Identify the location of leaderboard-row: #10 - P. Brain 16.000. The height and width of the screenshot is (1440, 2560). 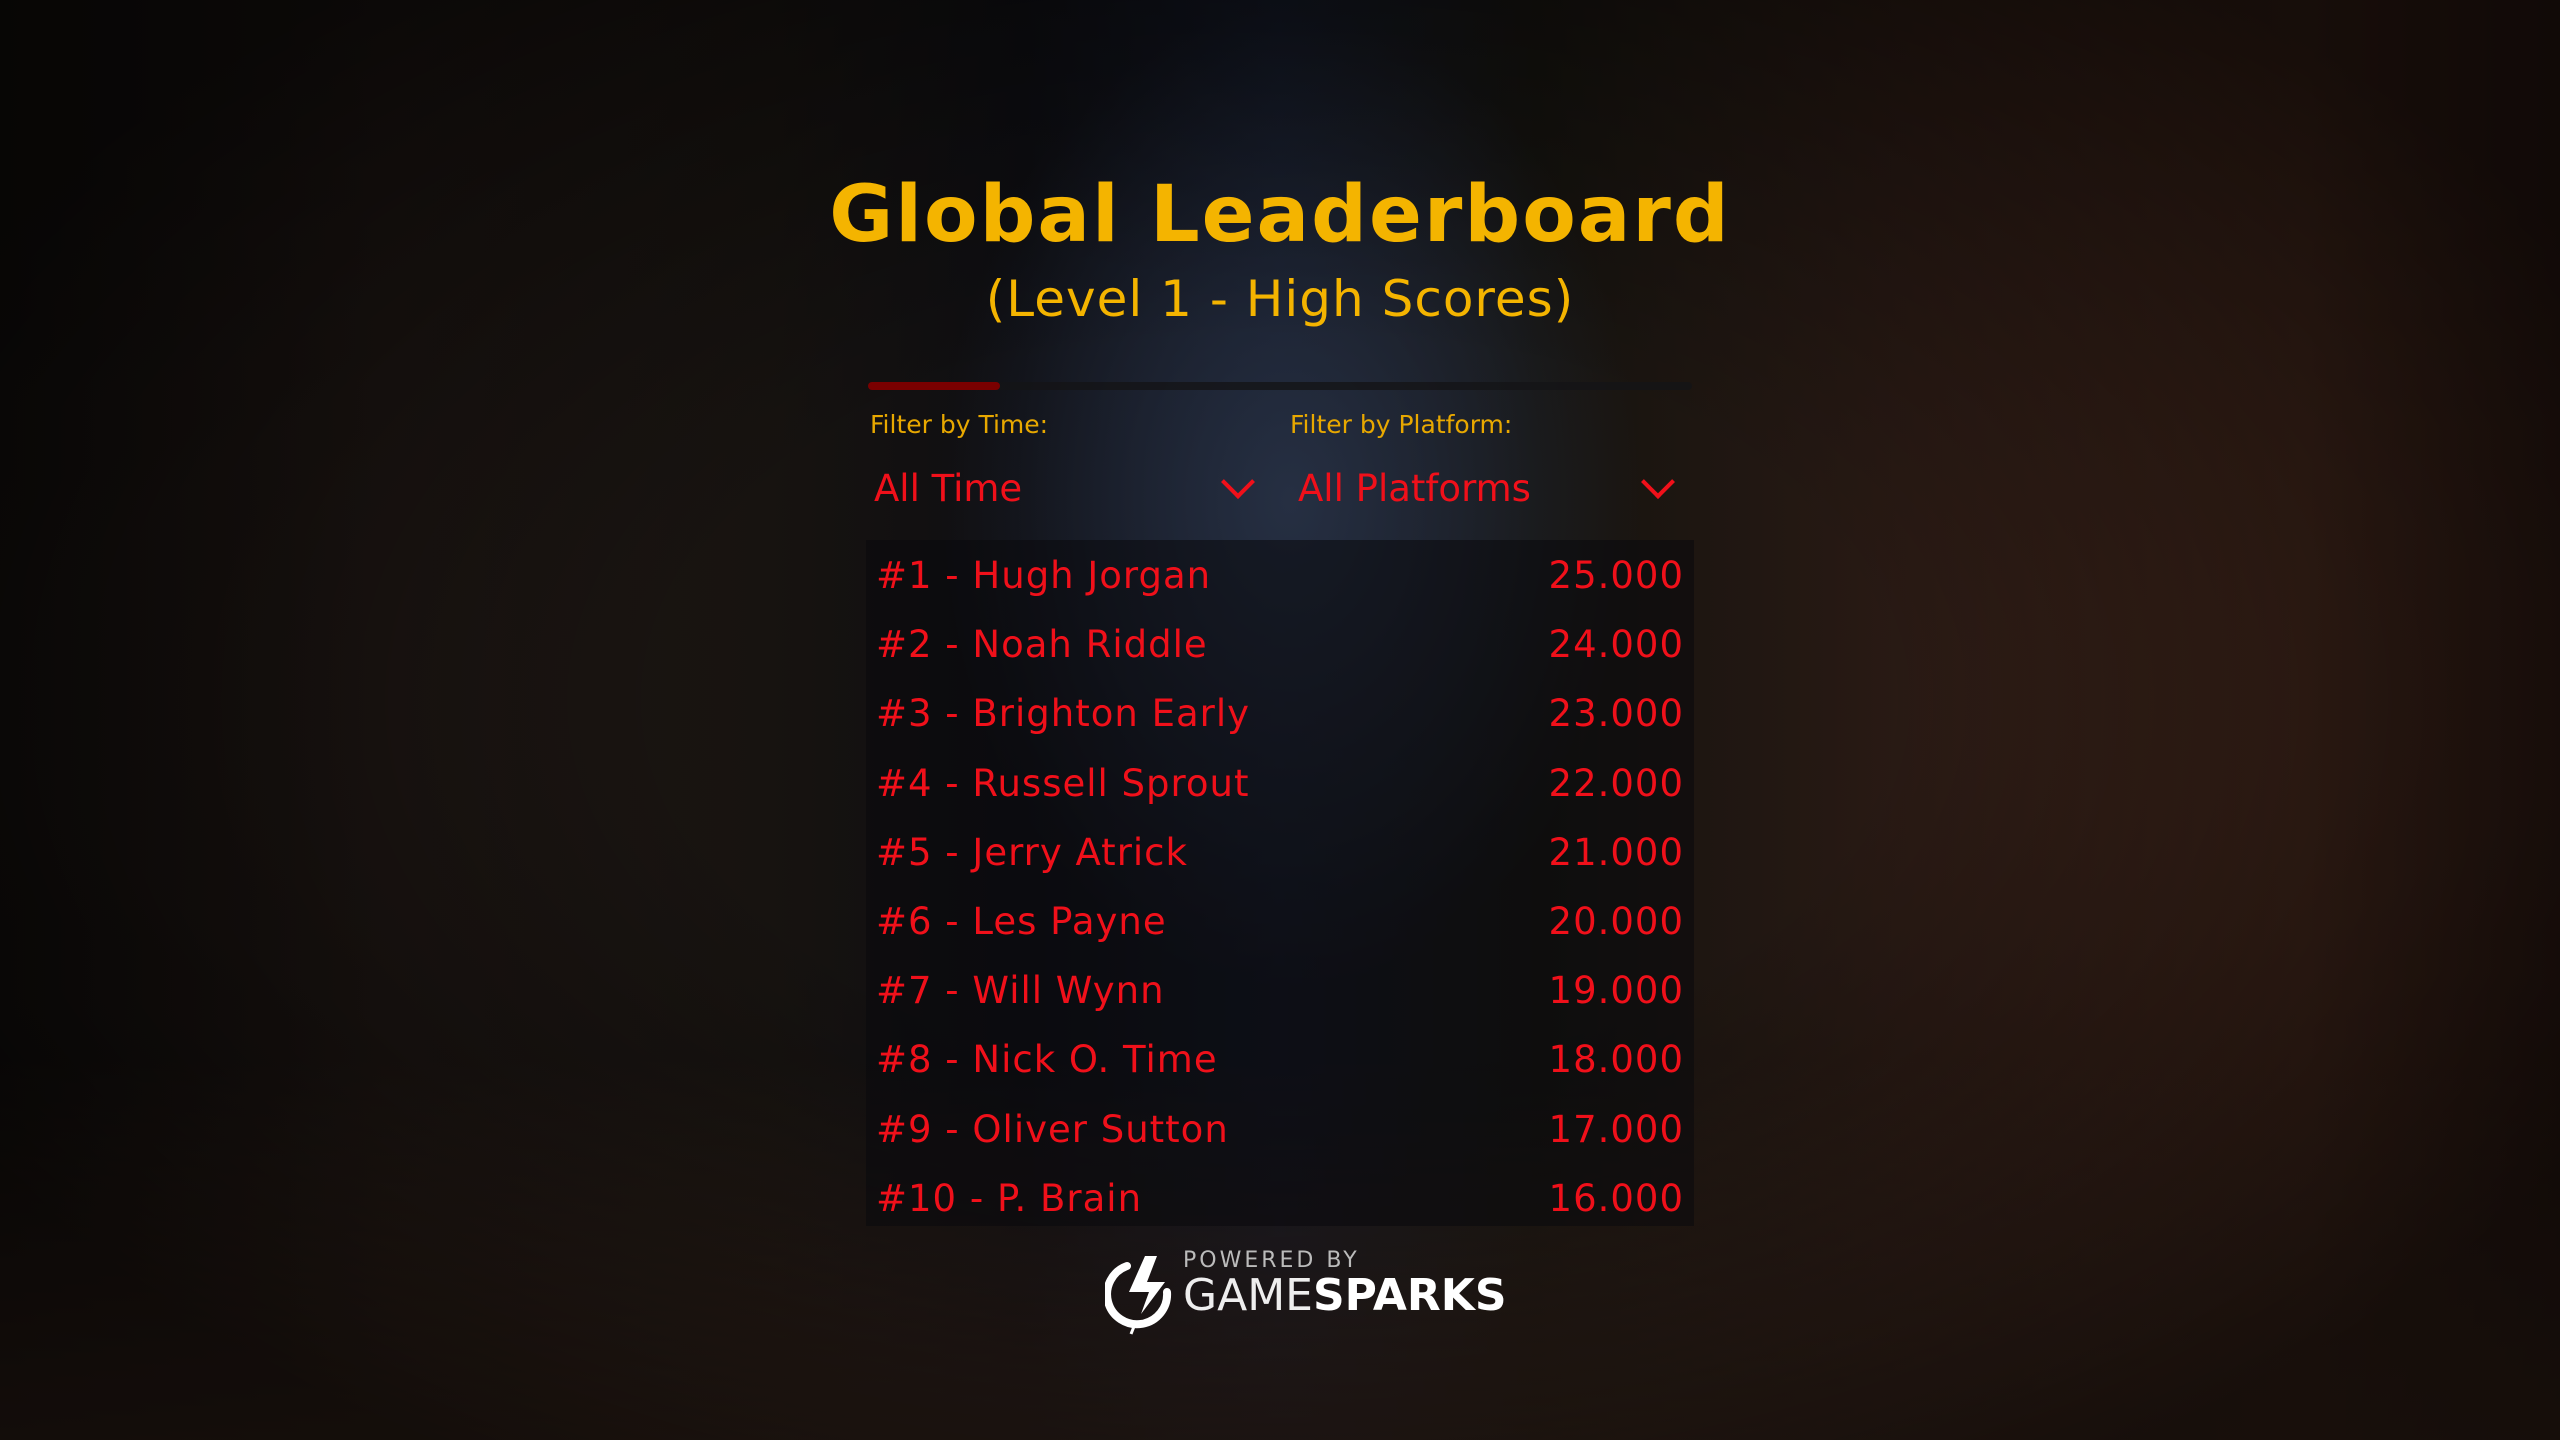
(1280, 1198).